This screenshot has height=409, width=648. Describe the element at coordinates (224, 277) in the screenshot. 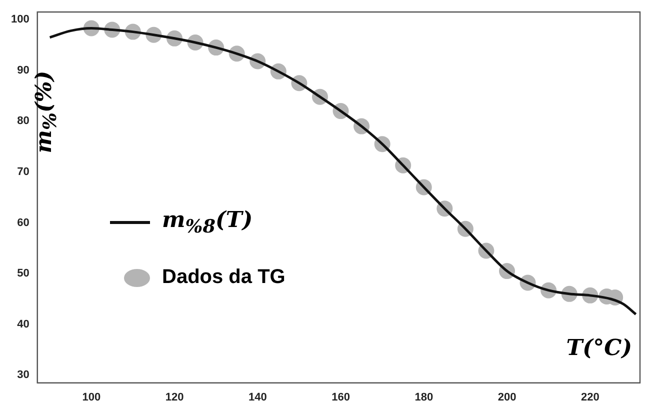

I see `legend-label: Dados da TG` at that location.